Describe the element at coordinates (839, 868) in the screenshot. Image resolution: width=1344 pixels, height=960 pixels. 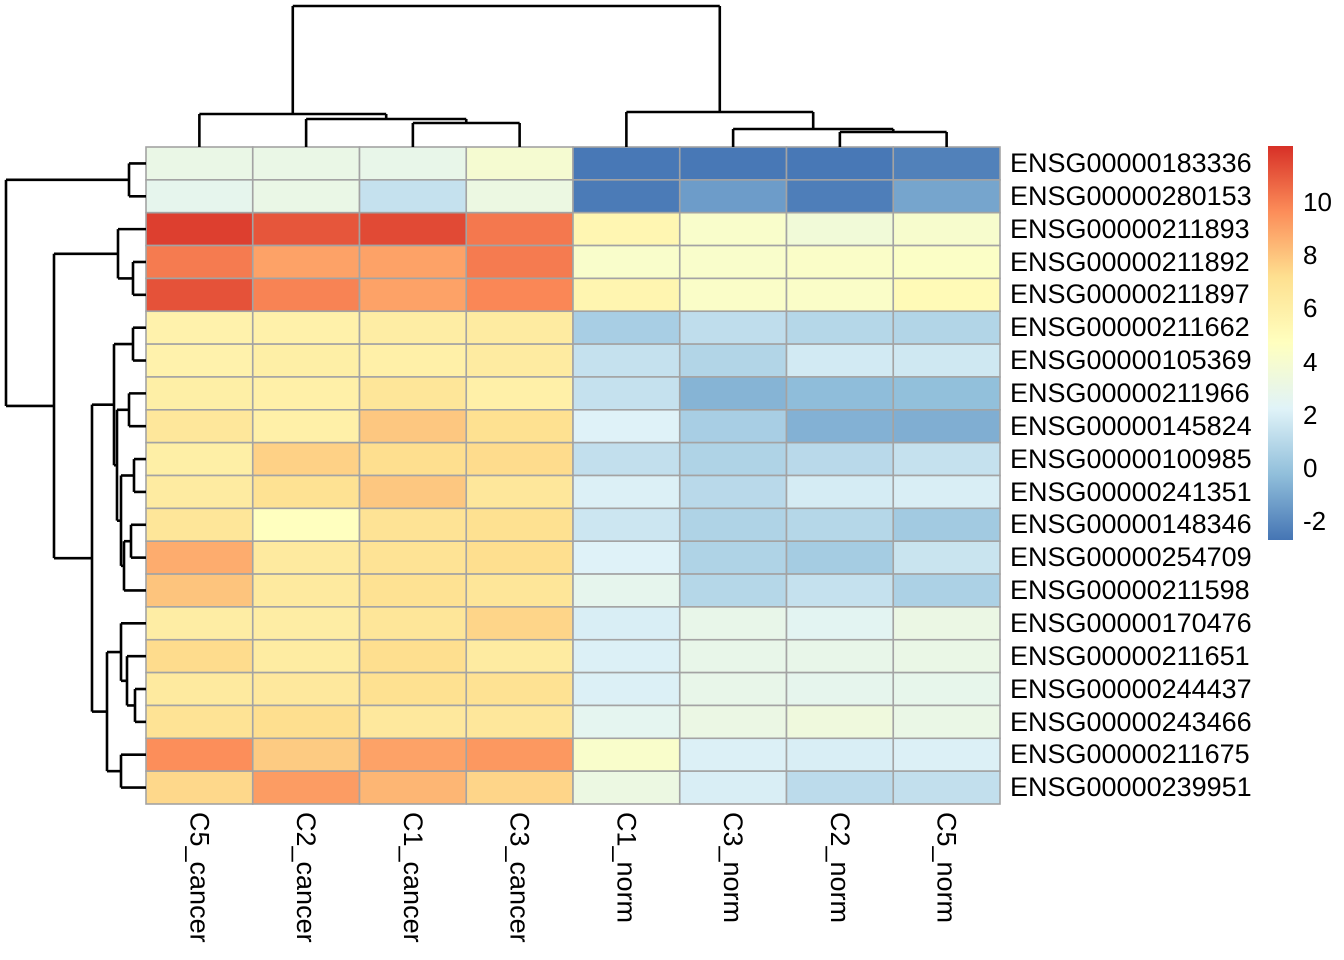
I see `column-label: C2_norm` at that location.